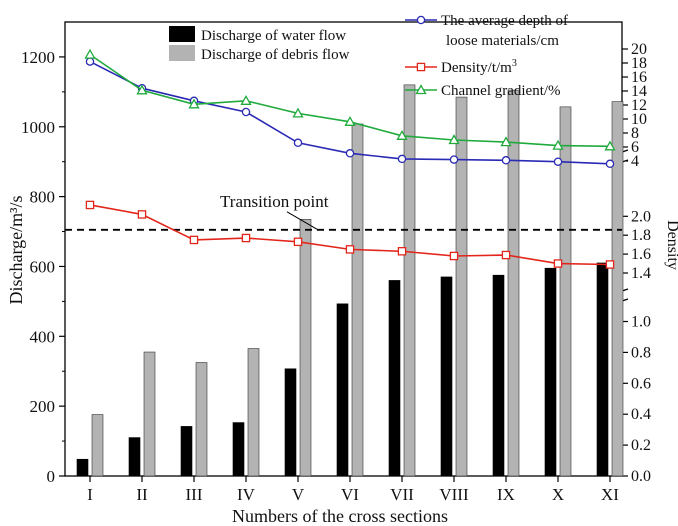 This screenshot has height=526, width=678. Describe the element at coordinates (302, 221) in the screenshot. I see `transition-pointer` at that location.